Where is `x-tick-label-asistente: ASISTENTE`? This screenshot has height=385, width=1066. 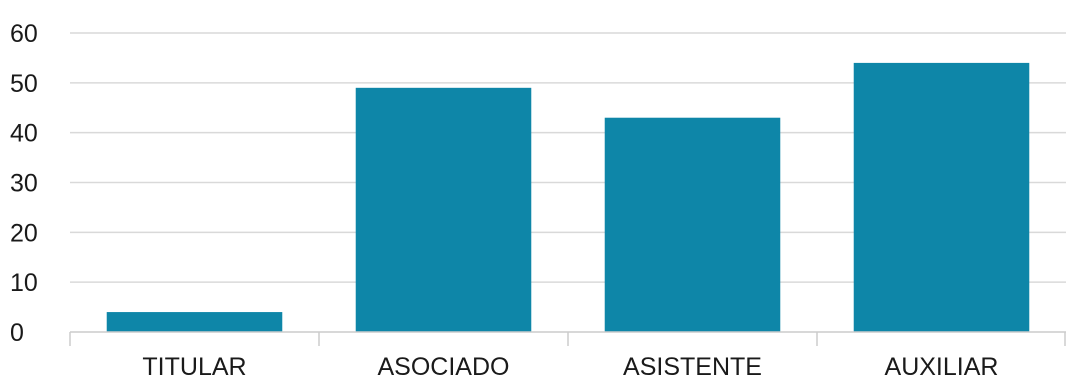 x-tick-label-asistente: ASISTENTE is located at coordinates (692, 367).